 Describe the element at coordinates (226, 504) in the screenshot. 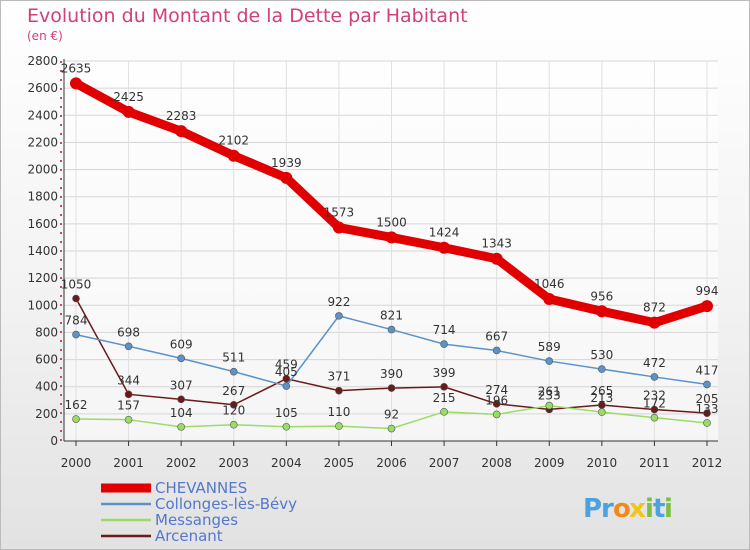

I see `legend-label: Collonges-lès-Bévy` at that location.